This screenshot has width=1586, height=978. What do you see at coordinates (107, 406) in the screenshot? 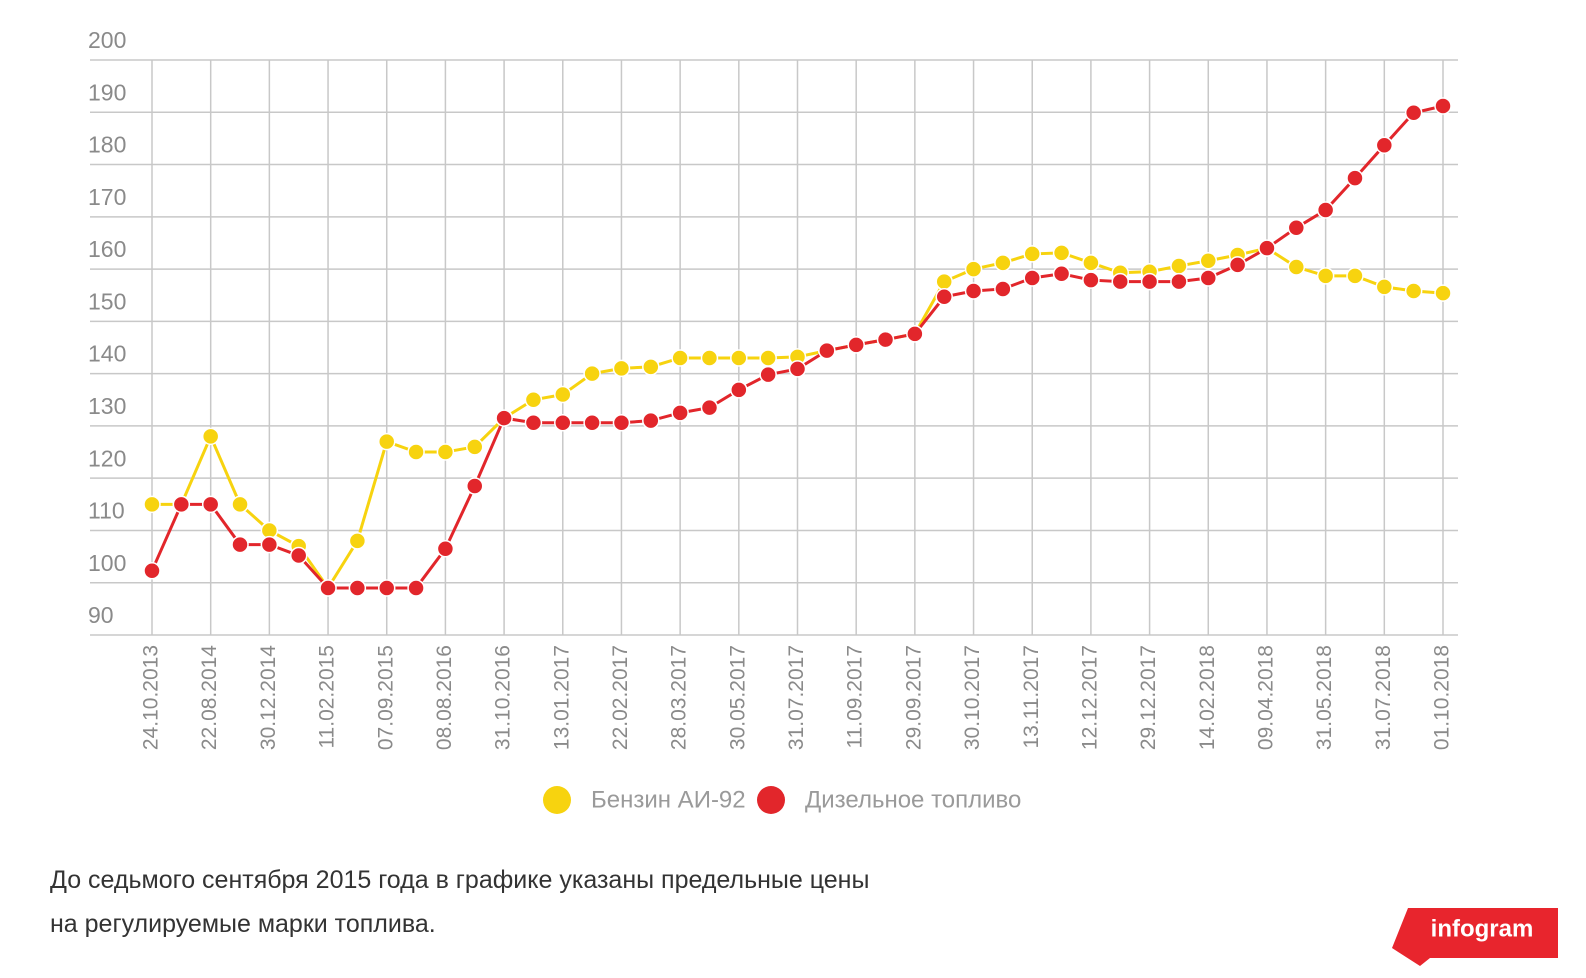
I see `y-tick-label: 130` at bounding box center [107, 406].